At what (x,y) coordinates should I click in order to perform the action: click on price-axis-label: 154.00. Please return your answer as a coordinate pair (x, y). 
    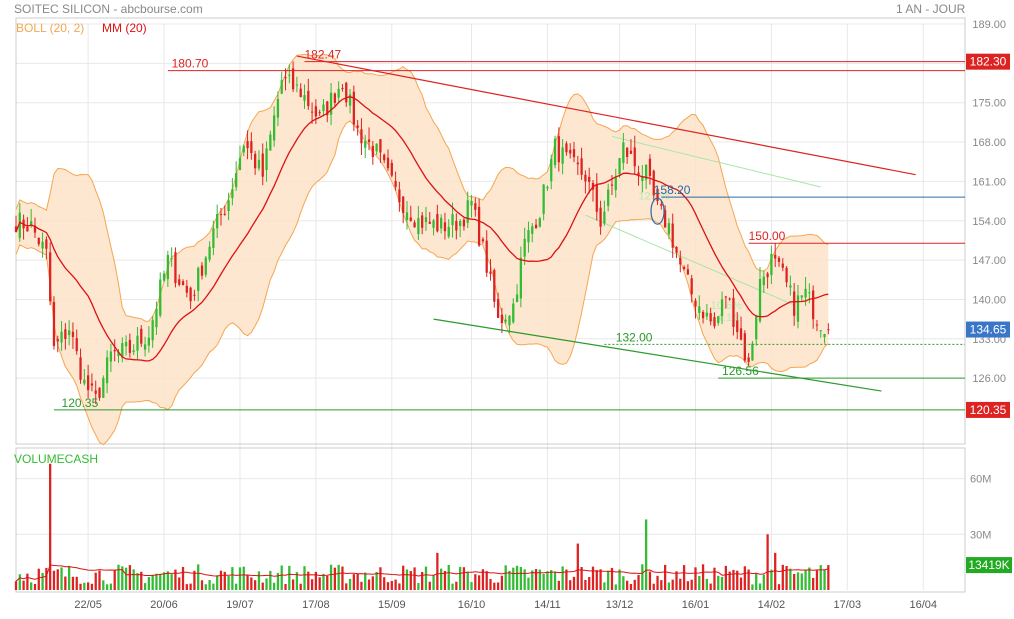
    Looking at the image, I should click on (989, 222).